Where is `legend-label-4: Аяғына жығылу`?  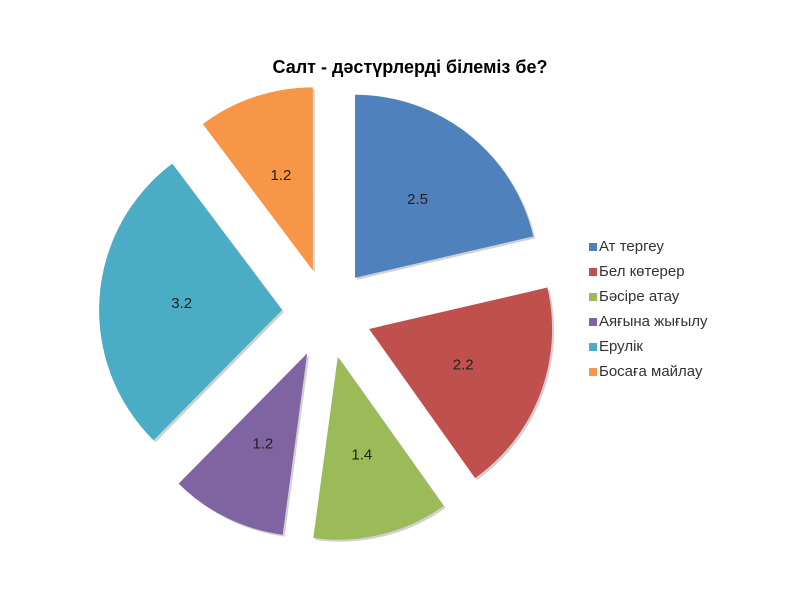
legend-label-4: Аяғына жығылу is located at coordinates (653, 321).